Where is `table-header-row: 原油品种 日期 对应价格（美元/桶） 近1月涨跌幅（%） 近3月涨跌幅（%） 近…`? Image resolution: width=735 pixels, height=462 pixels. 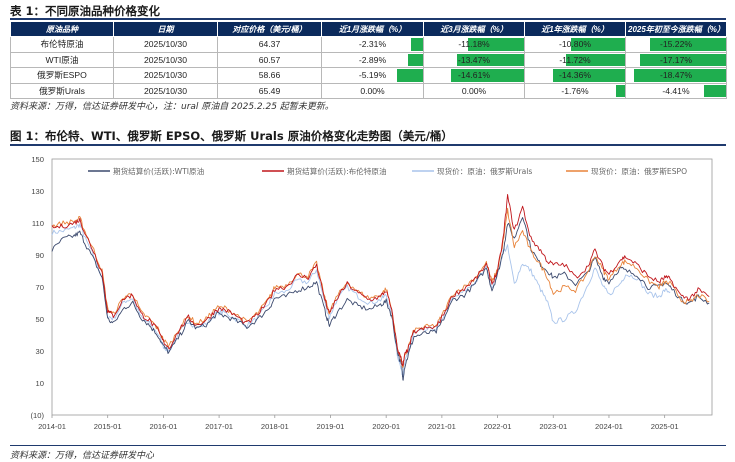
table-header-row: 原油品种 日期 对应价格（美元/桶） 近1月涨跌幅（%） 近3月涨跌幅（%） 近… is located at coordinates (368, 29).